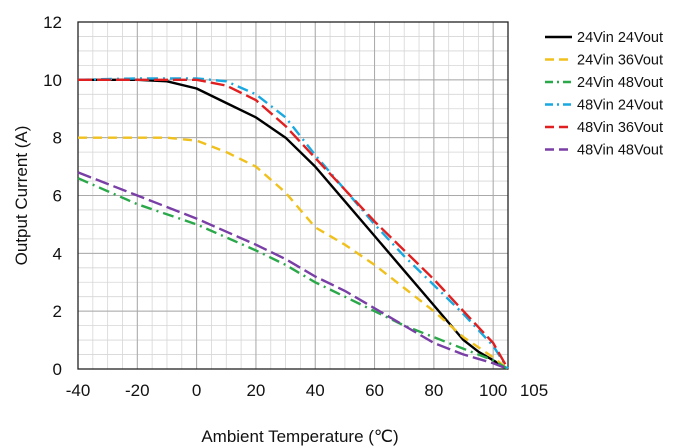 The width and height of the screenshot is (699, 448). I want to click on y-axis-label: Output Current (A), so click(21, 196).